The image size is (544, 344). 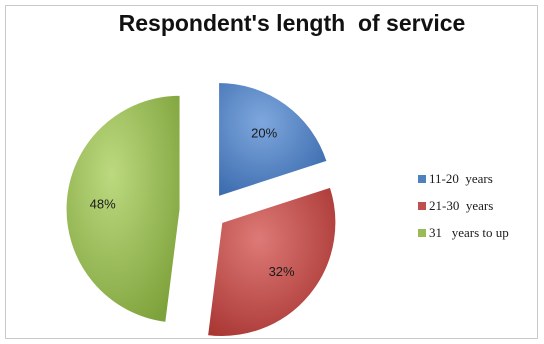 What do you see at coordinates (422, 233) in the screenshot?
I see `legend-swatch-green` at bounding box center [422, 233].